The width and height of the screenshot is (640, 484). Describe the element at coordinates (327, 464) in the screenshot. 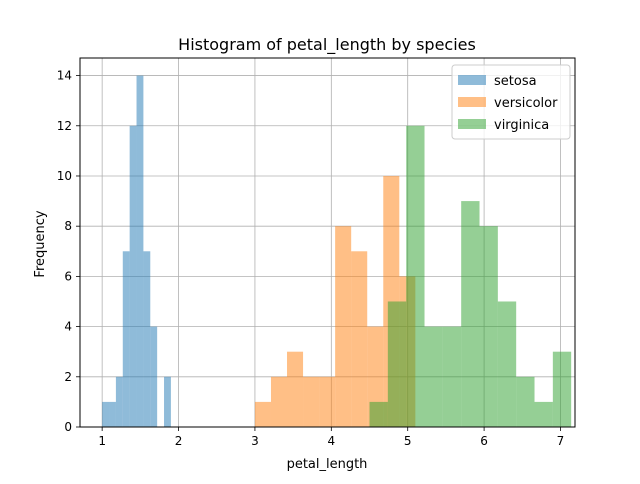

I see `x-axis-label: petal_length` at that location.